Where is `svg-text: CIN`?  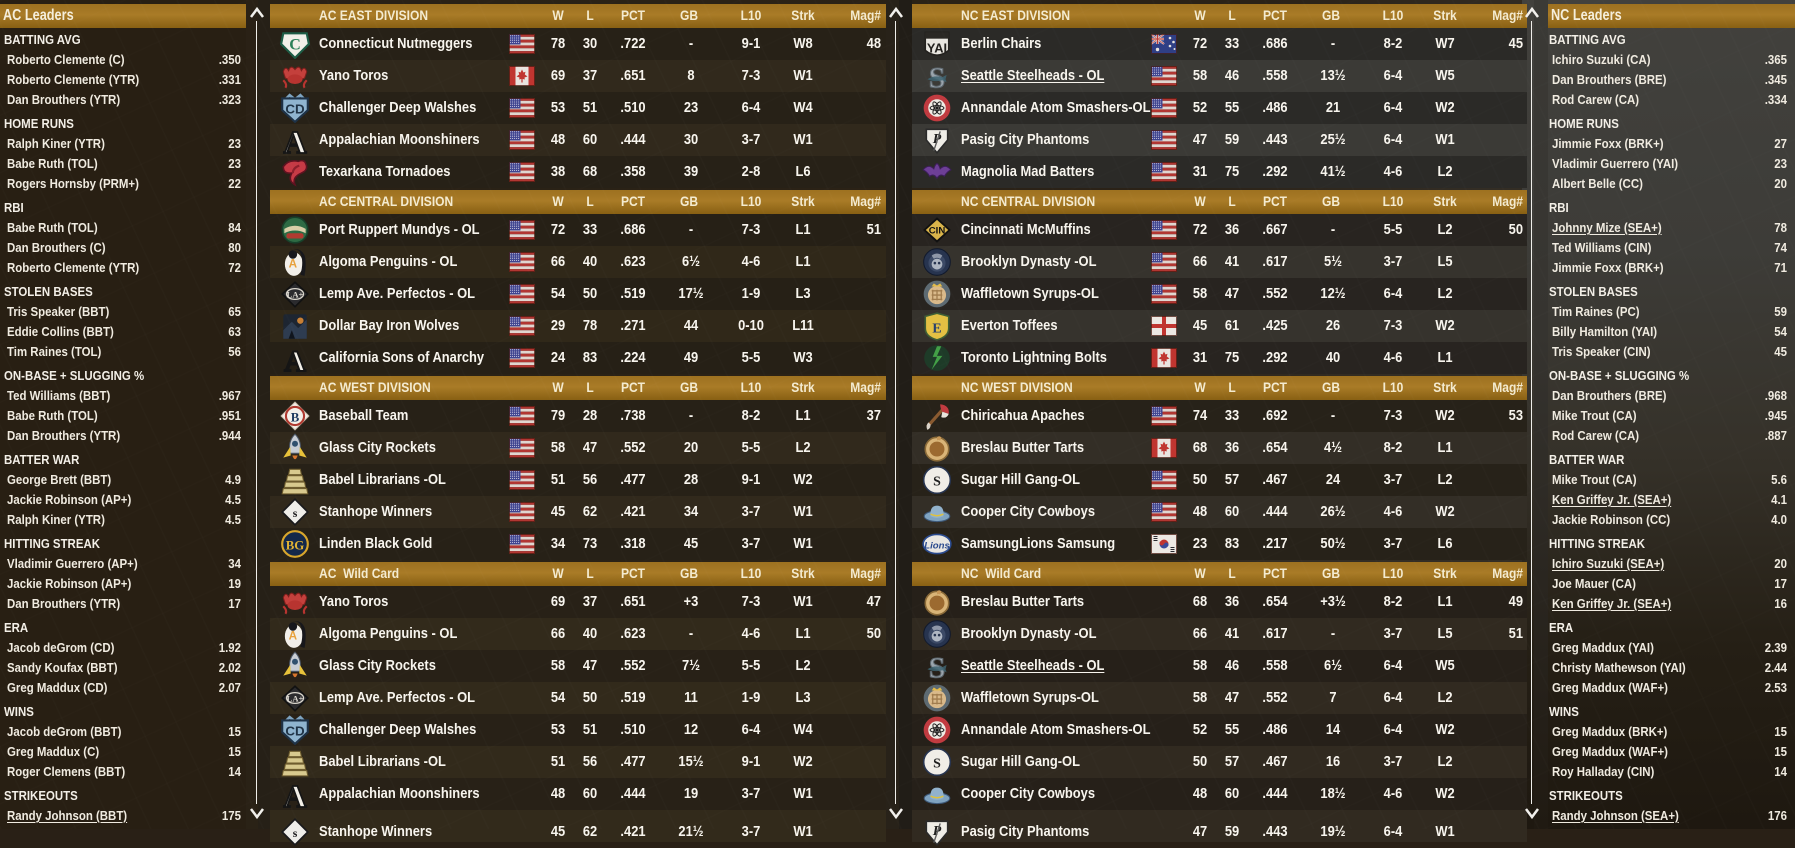
svg-text: CIN is located at coordinates (936, 230).